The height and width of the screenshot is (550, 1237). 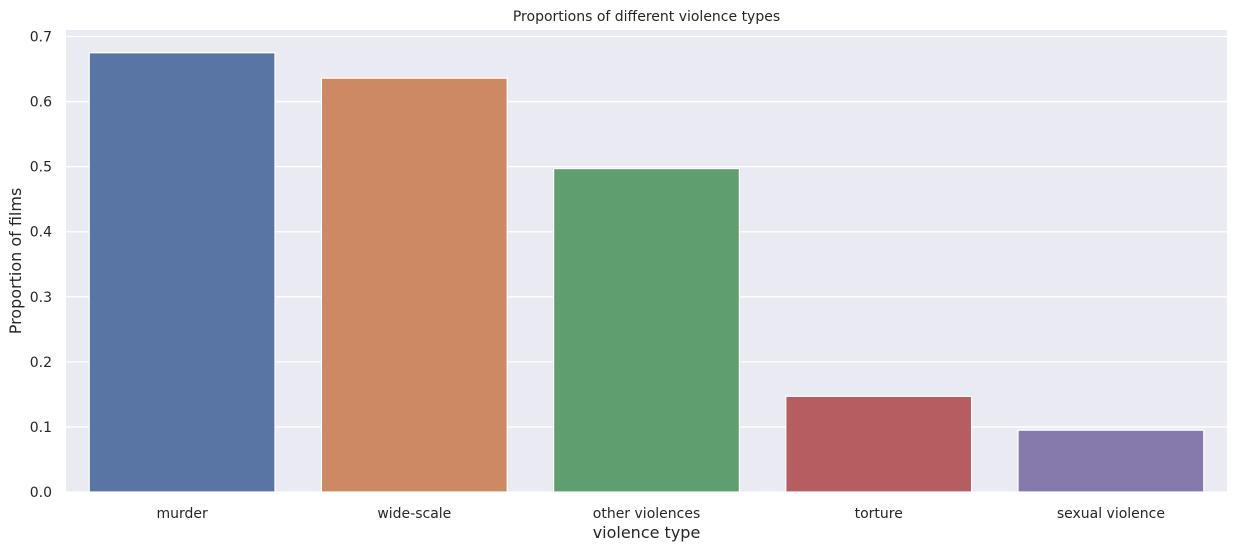 I want to click on x-tick-label: torture, so click(x=879, y=514).